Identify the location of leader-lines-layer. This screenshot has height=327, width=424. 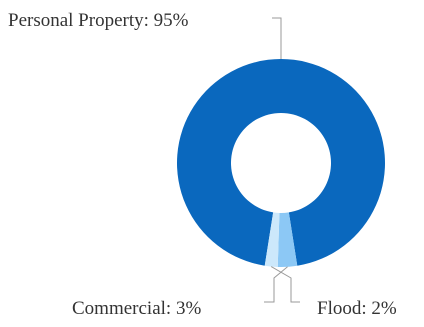
(282, 160).